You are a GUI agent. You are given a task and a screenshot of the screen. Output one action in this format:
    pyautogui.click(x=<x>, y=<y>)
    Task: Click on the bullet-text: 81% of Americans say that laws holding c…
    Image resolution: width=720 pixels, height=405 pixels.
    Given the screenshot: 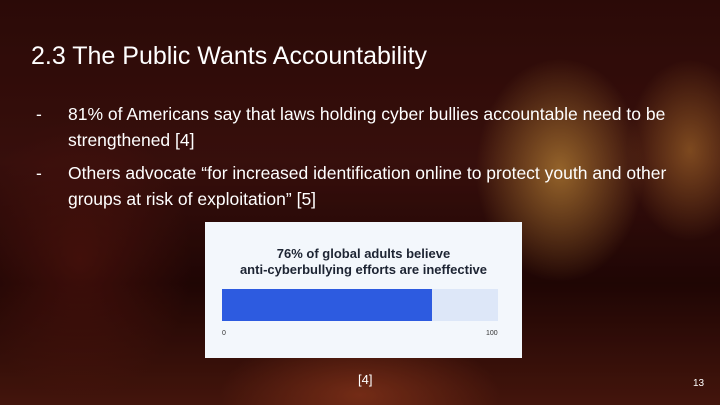 What is the action you would take?
    pyautogui.click(x=367, y=127)
    